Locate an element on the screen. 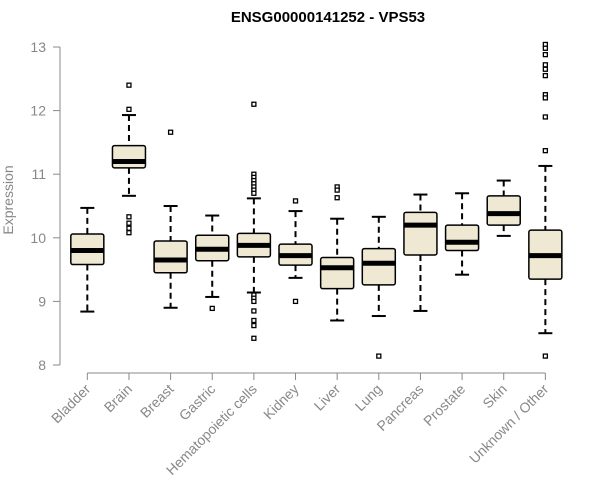 The height and width of the screenshot is (500, 600). y-tick-label: 11 is located at coordinates (38, 174).